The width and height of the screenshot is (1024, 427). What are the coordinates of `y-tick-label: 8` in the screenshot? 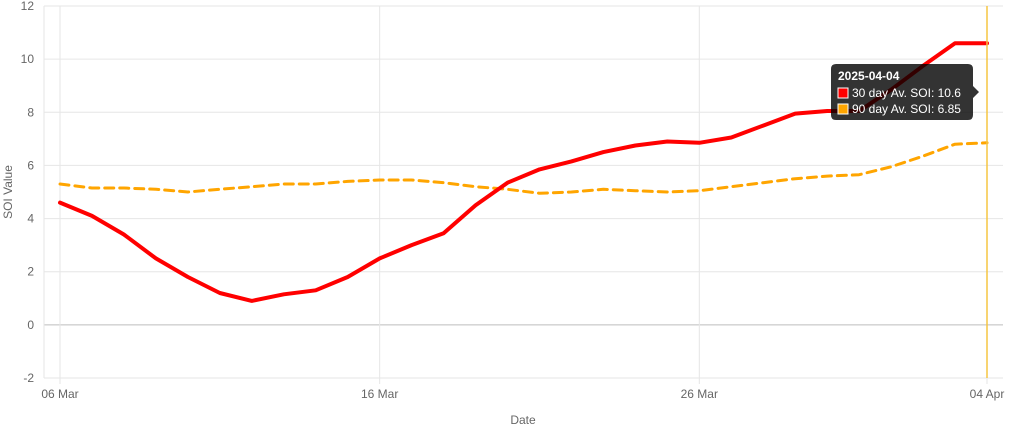 It's located at (30, 112).